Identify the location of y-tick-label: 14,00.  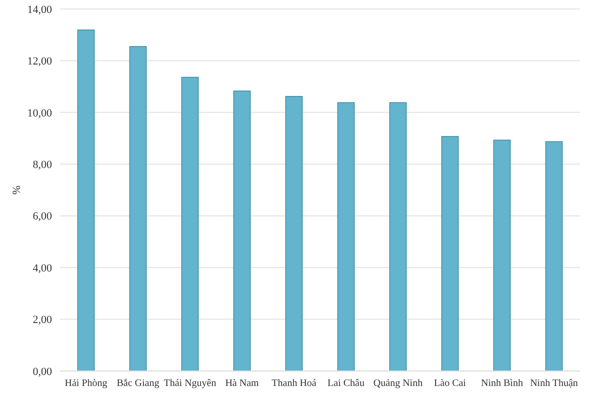
(39, 10).